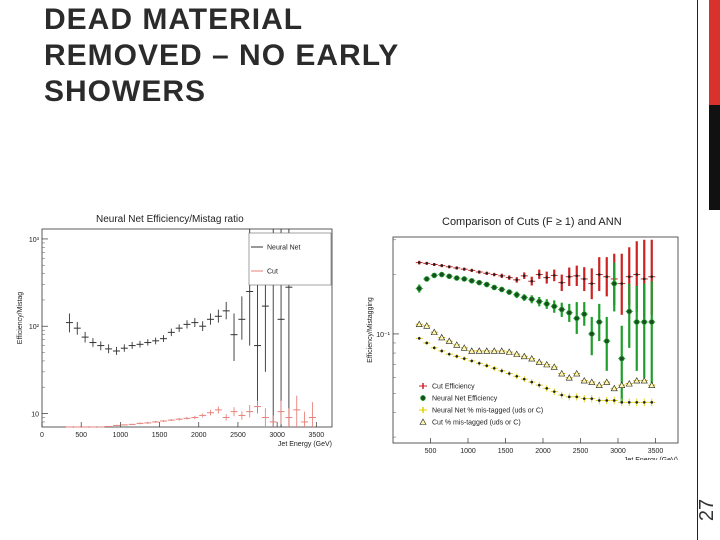 Image resolution: width=720 pixels, height=540 pixels. Describe the element at coordinates (714, 52) in the screenshot. I see `accent-bar-red` at that location.